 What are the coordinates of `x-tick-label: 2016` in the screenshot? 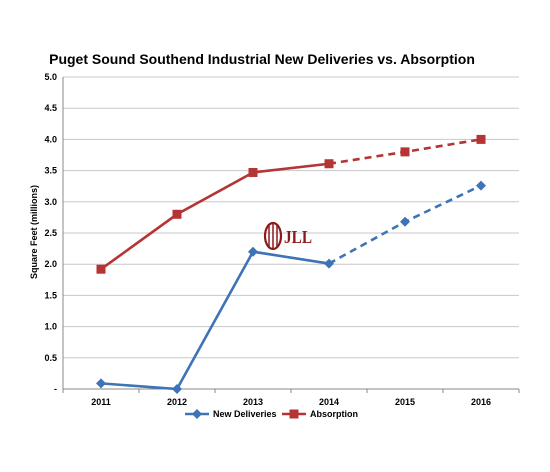 It's located at (481, 402).